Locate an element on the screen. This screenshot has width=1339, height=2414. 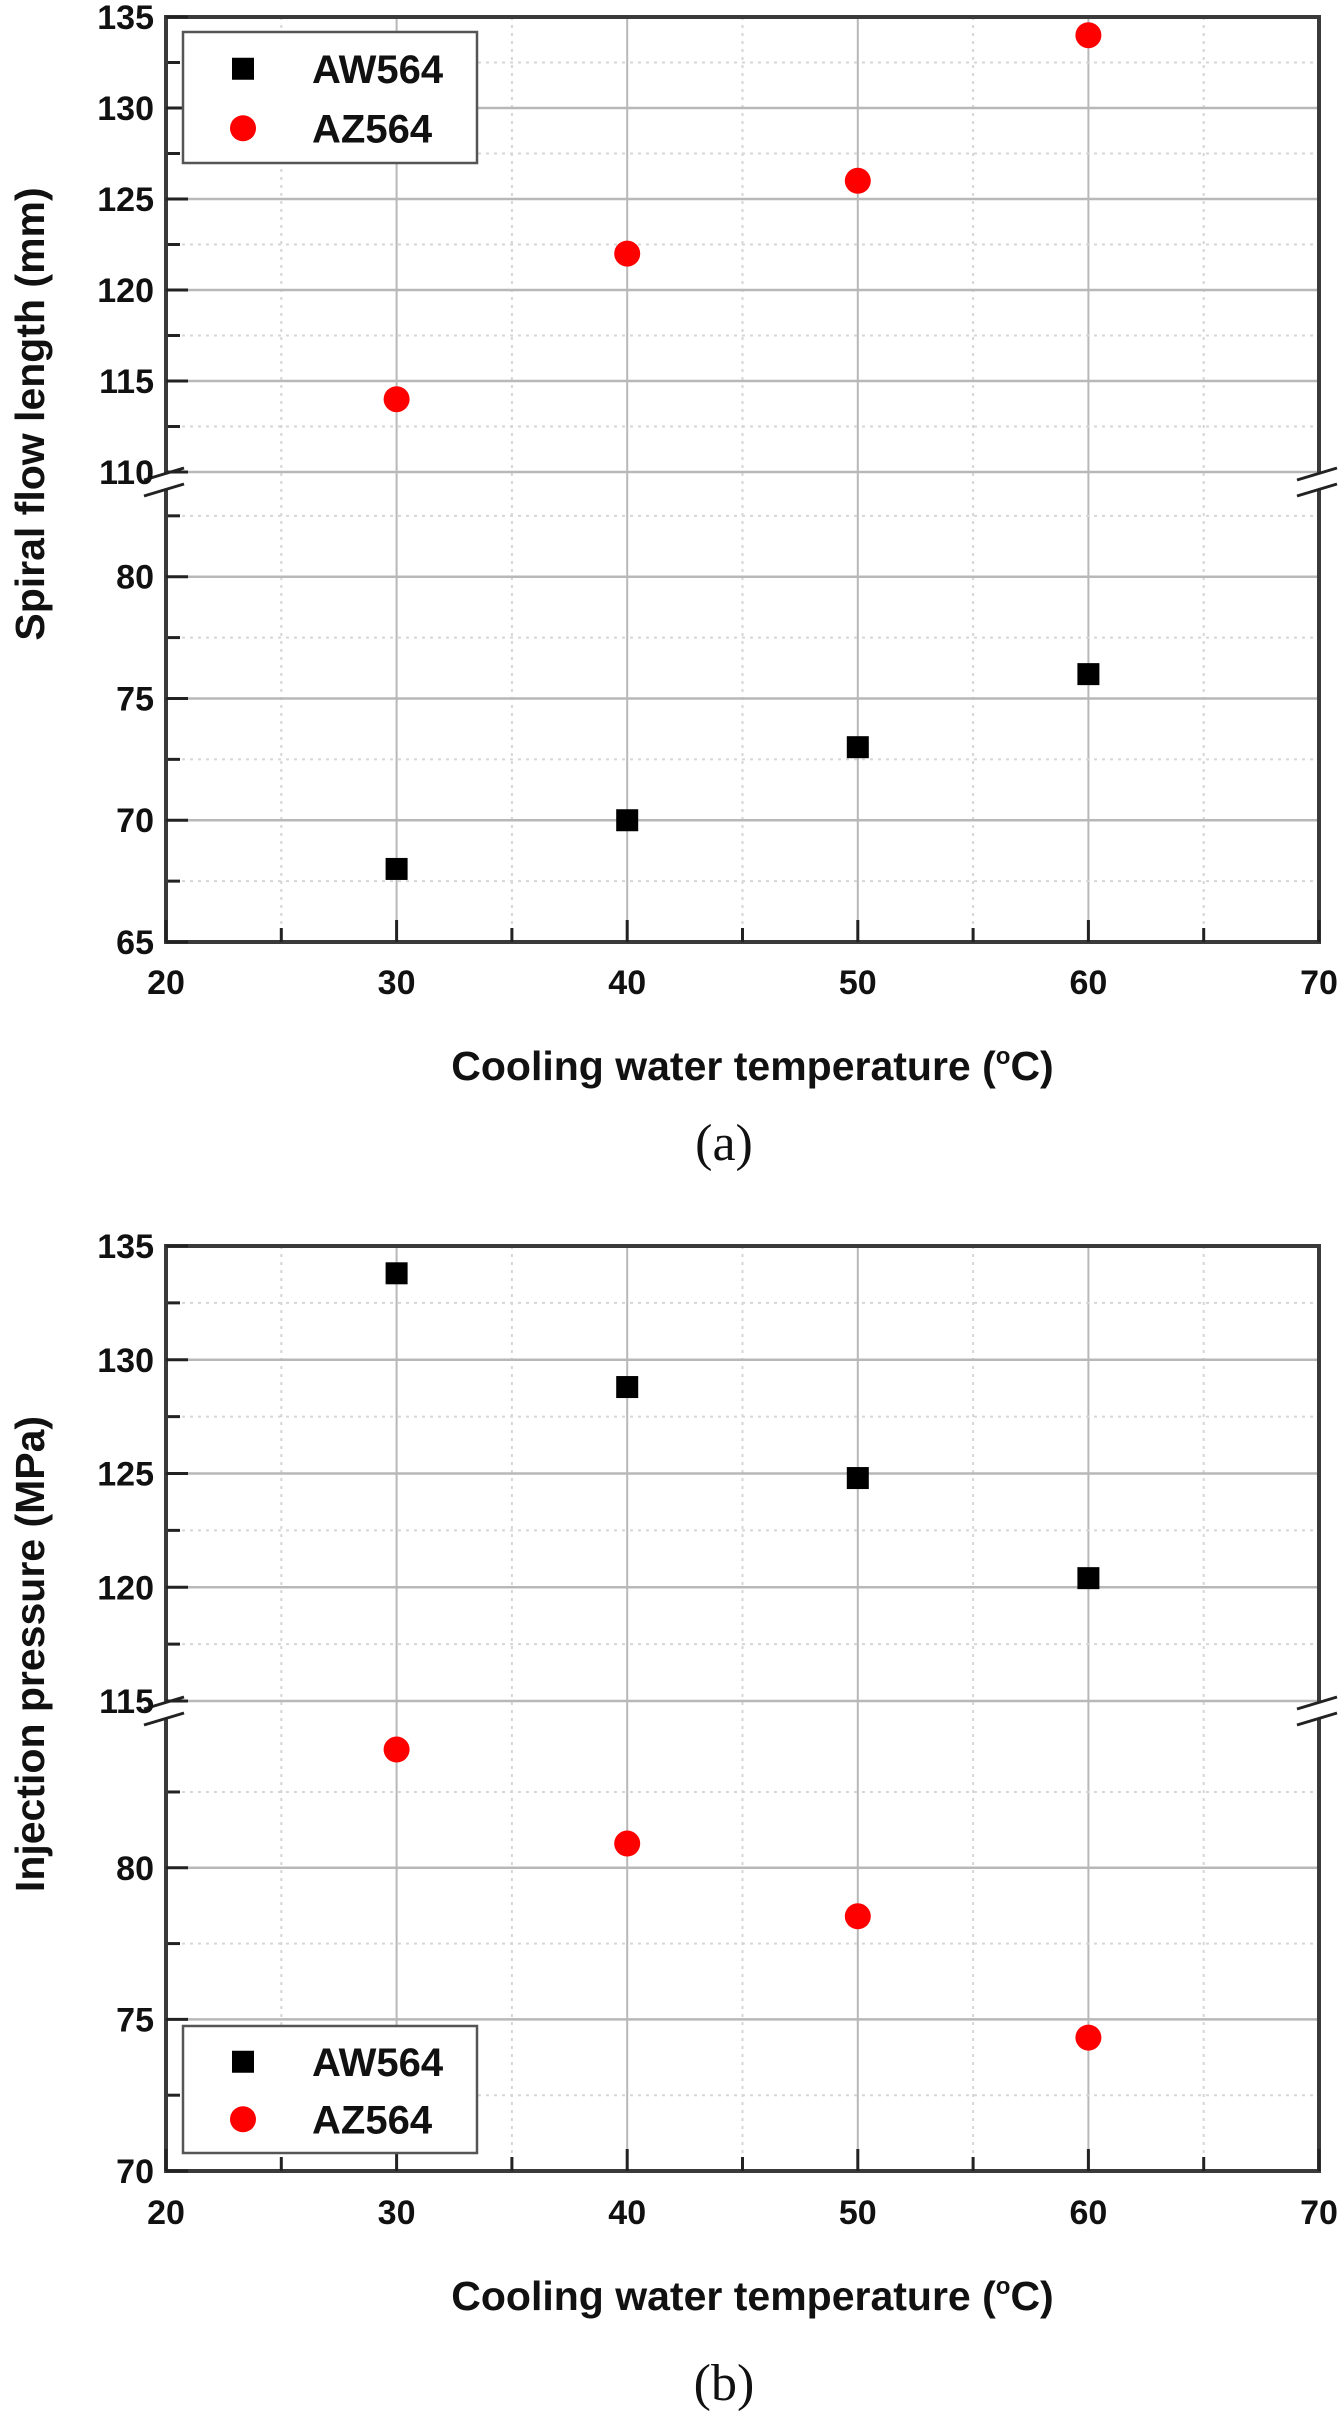
y-axis-title: Injection pressure (MPa) is located at coordinates (30, 1654).